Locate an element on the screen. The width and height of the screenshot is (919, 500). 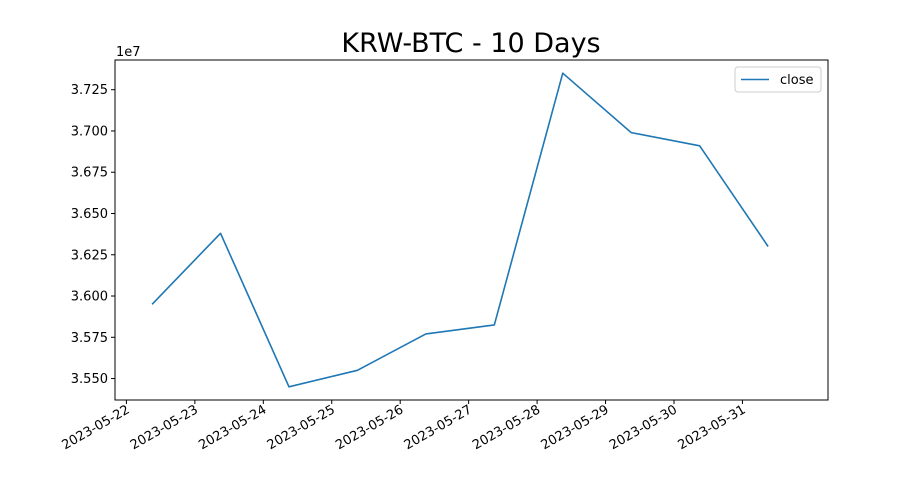
legend: close is located at coordinates (778, 79).